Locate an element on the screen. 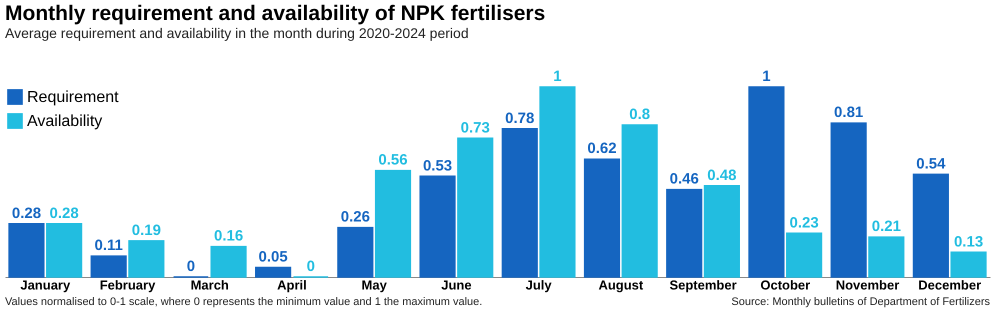 The image size is (1000, 329). data-label: 0.16 is located at coordinates (229, 236).